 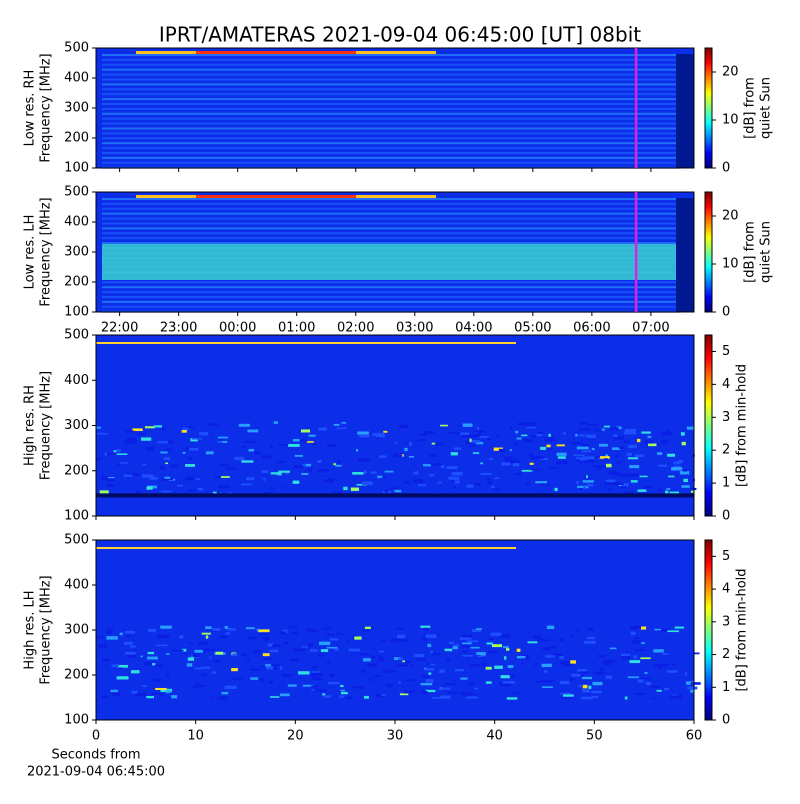 What do you see at coordinates (473, 328) in the screenshot?
I see `x-tick-label: 04:00` at bounding box center [473, 328].